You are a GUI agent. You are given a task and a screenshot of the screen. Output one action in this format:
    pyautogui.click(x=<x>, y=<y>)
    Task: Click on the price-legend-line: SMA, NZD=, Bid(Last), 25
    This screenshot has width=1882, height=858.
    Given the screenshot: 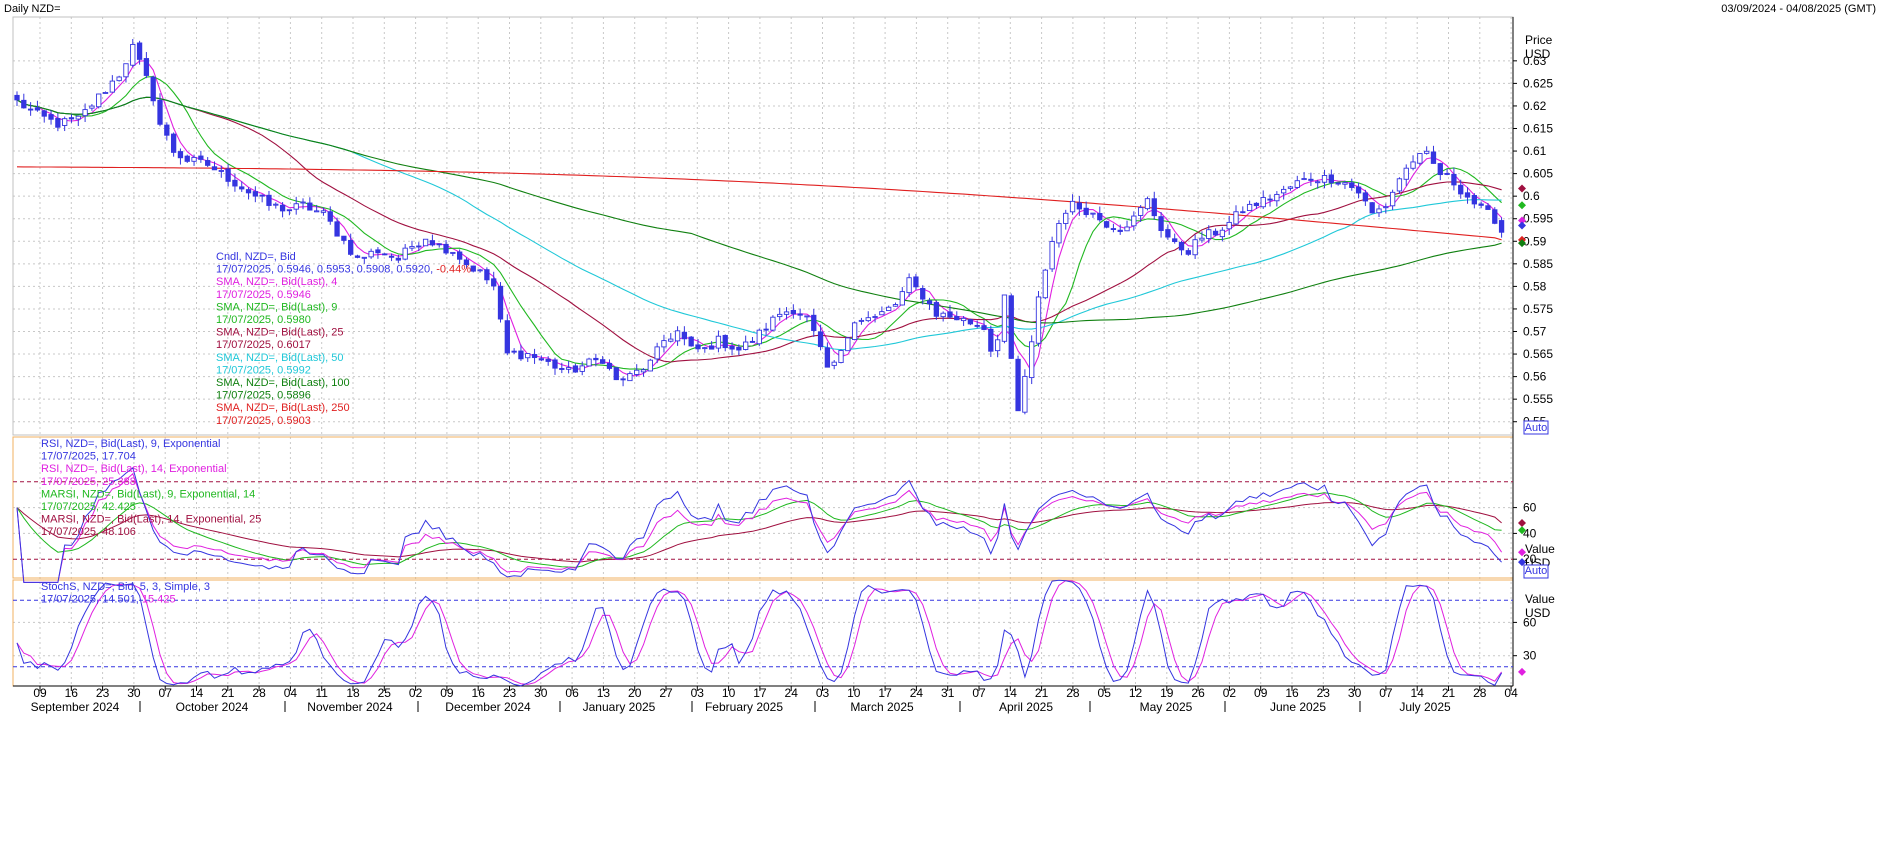 What is the action you would take?
    pyautogui.click(x=279, y=333)
    